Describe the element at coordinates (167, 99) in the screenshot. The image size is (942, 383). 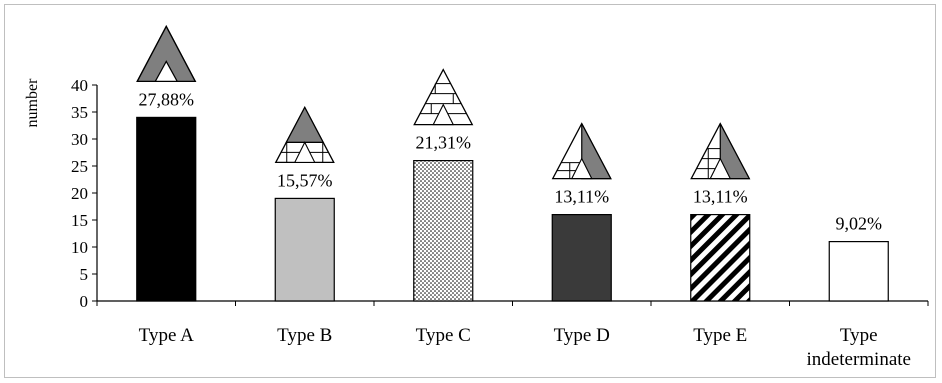
I see `data-label-1: 27,88%` at that location.